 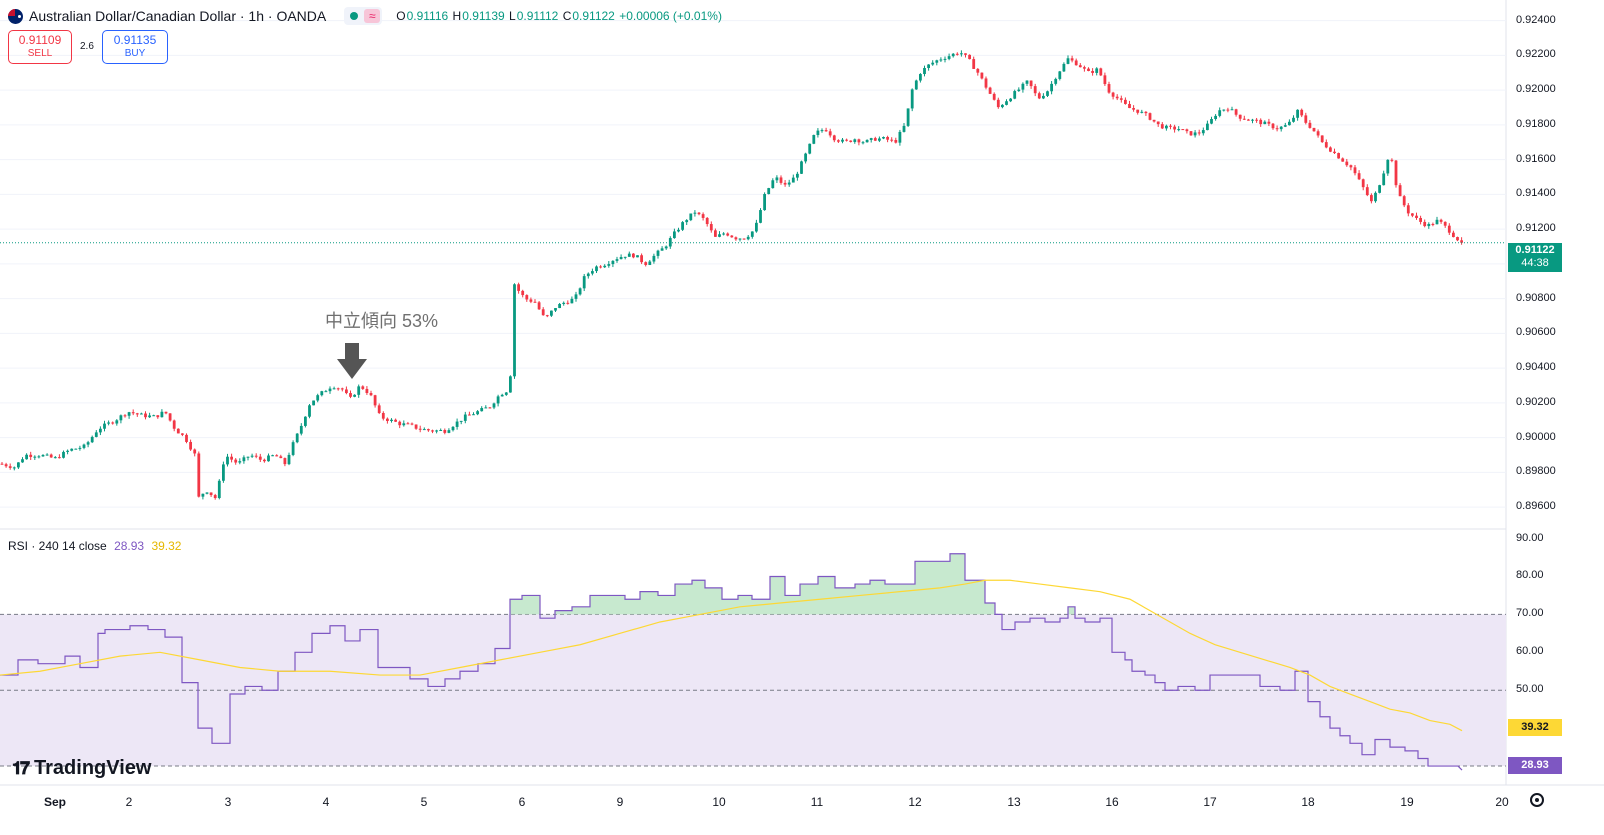 I want to click on tradingview-logo: 𝟏𝟕 TradingView, so click(x=81, y=768).